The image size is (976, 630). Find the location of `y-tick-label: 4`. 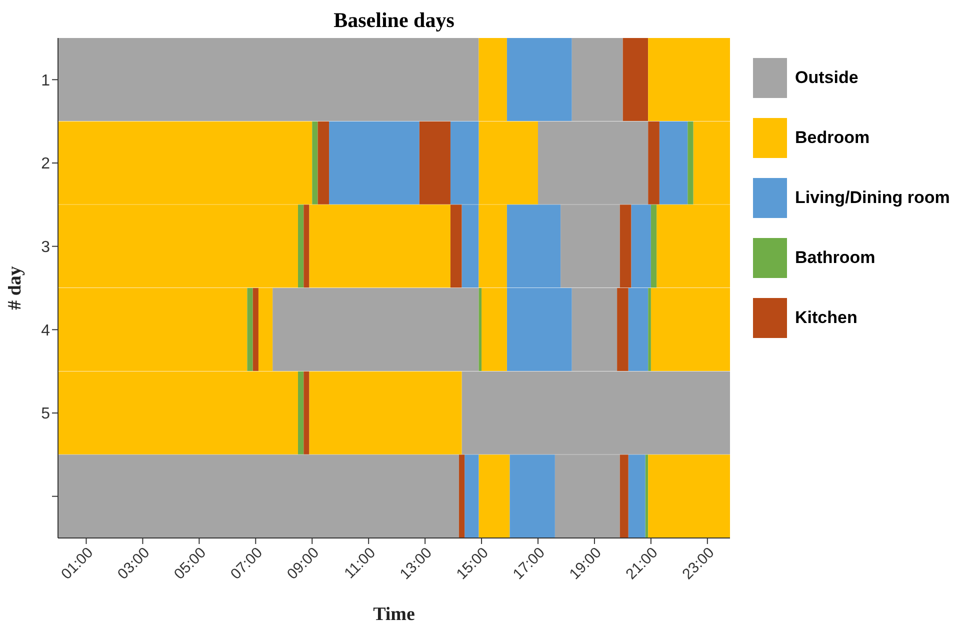

y-tick-label: 4 is located at coordinates (45, 331).